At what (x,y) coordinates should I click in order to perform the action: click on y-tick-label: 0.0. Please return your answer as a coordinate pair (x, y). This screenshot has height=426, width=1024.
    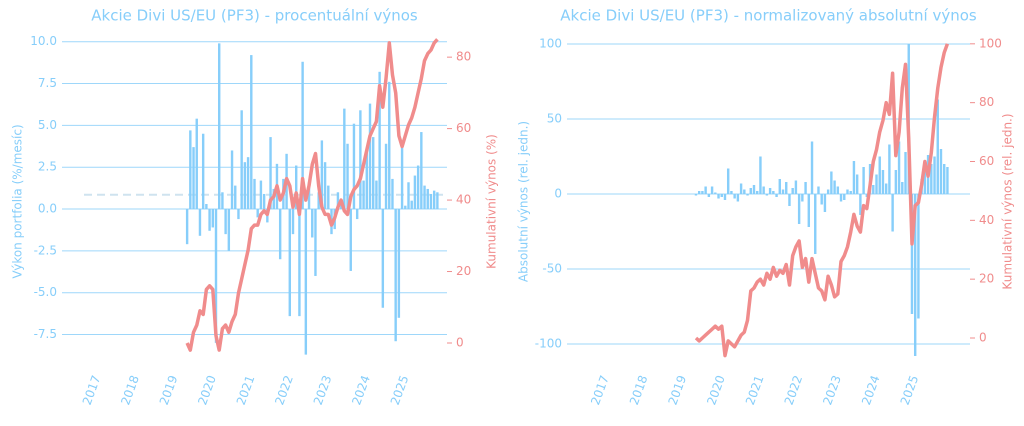
    Looking at the image, I should click on (47, 209).